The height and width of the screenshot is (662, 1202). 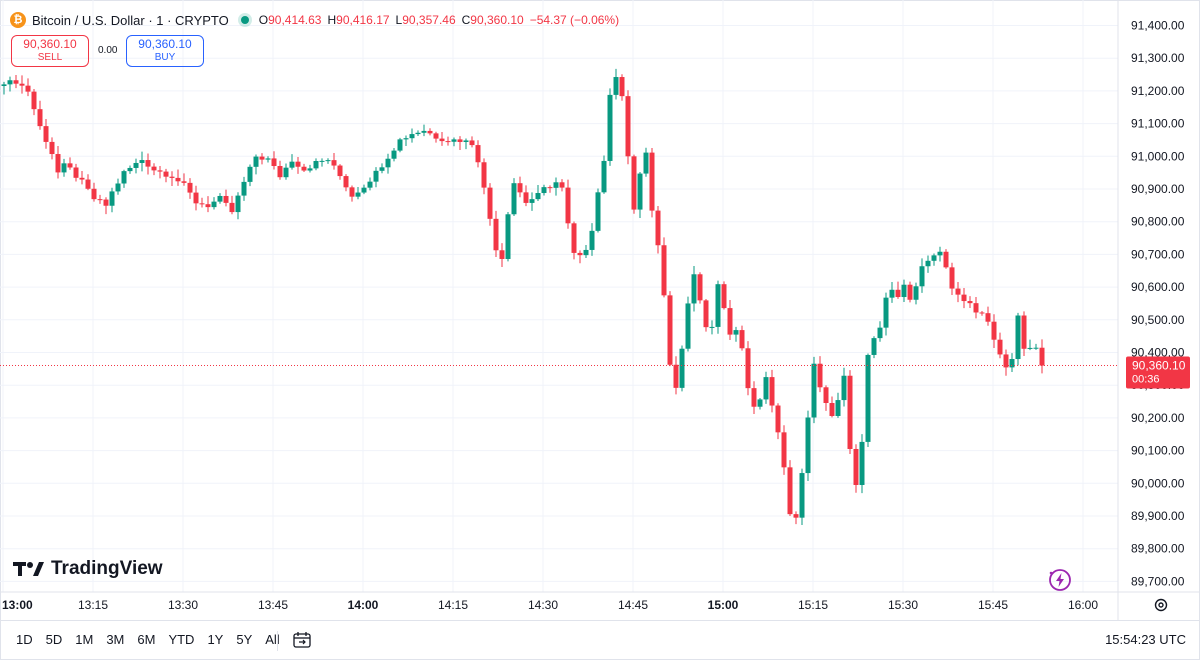 What do you see at coordinates (24, 639) in the screenshot?
I see `range-1d: 1D` at bounding box center [24, 639].